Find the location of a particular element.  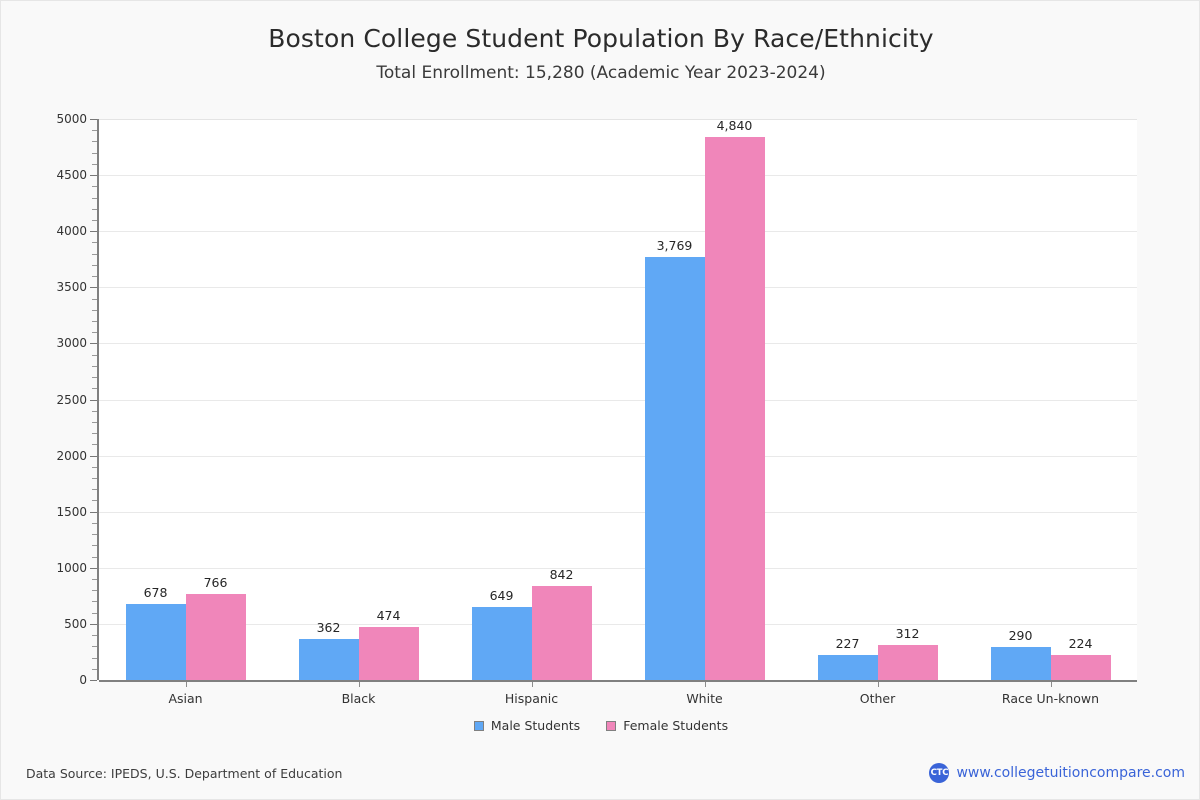

x-axis-label-black: Black is located at coordinates (358, 698).